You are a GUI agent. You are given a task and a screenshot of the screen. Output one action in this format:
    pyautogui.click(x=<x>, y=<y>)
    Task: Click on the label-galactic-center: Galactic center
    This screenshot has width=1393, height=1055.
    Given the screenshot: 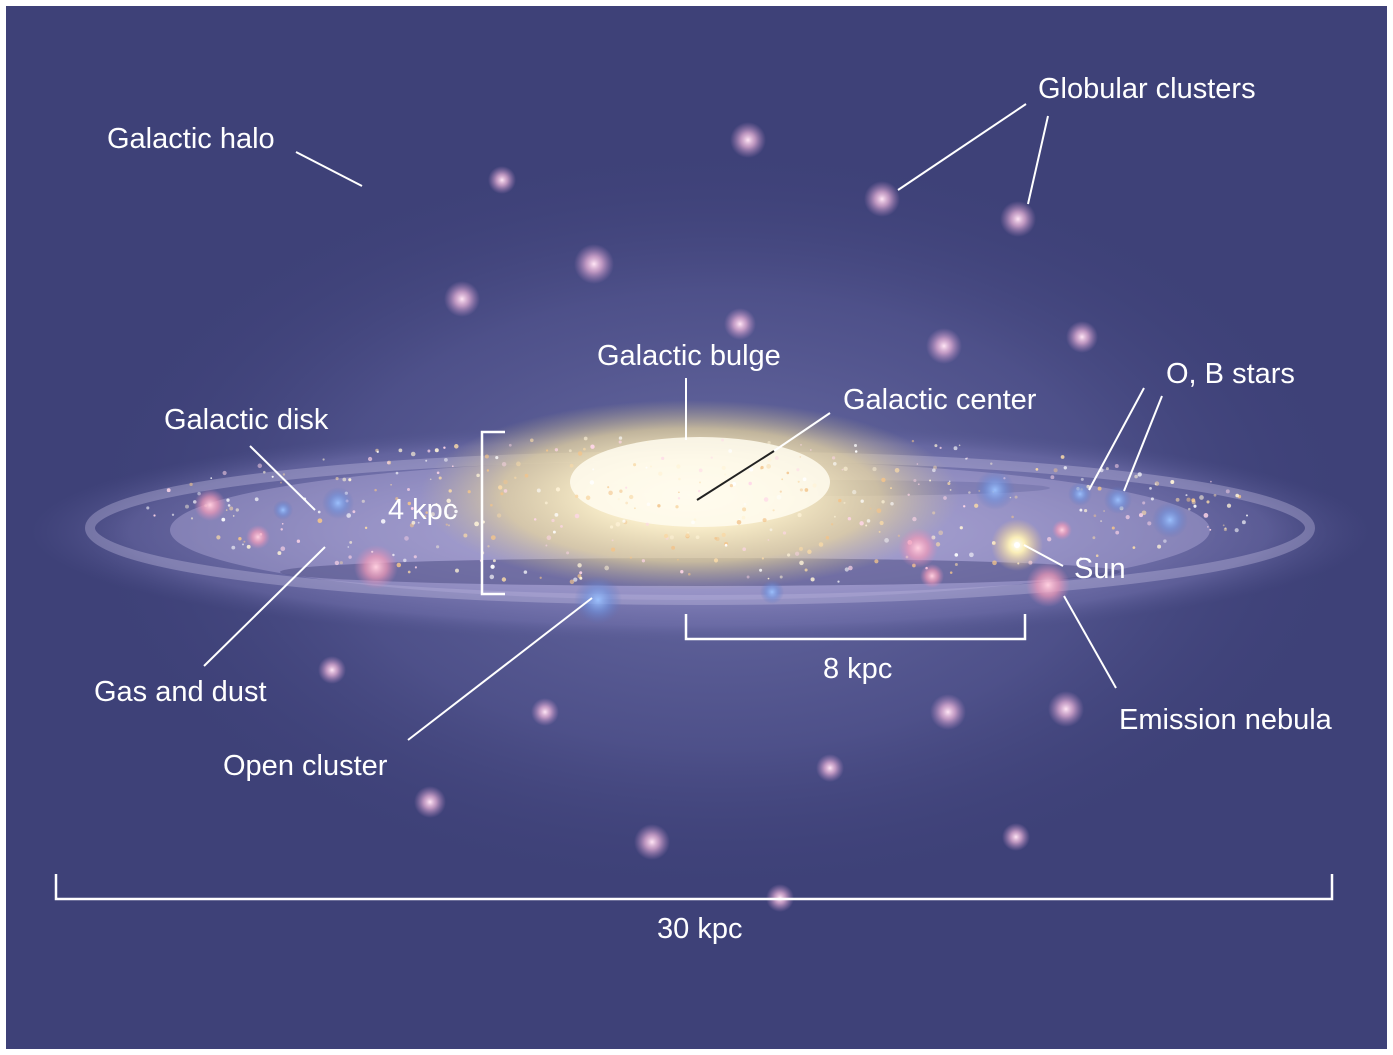 What is the action you would take?
    pyautogui.click(x=939, y=400)
    